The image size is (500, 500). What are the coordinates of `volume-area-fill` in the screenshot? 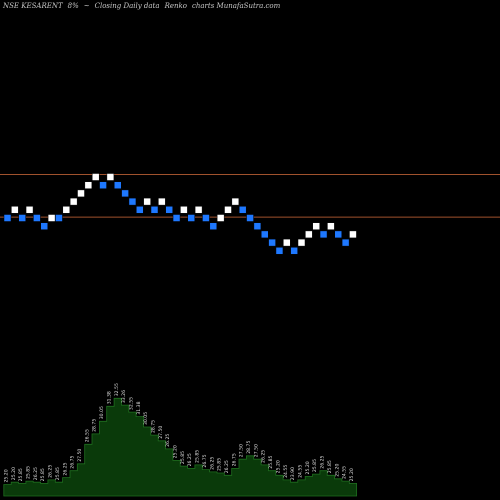 It's located at (180, 447).